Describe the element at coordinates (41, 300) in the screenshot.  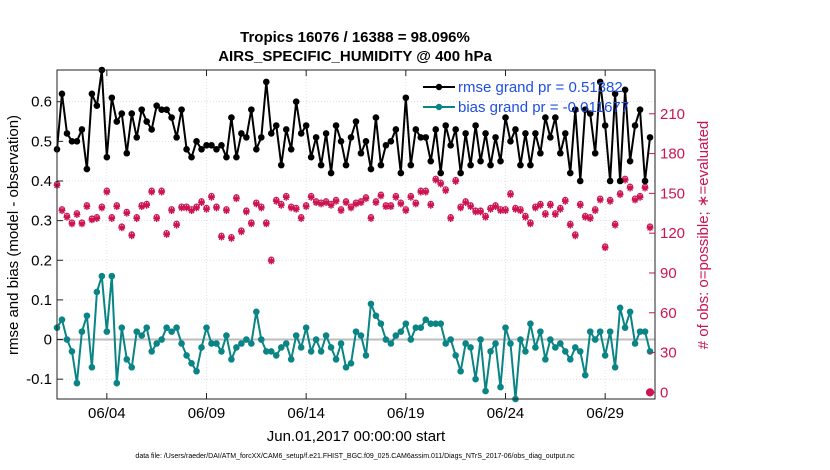
I see `y-left-tick-label: 0.1` at that location.